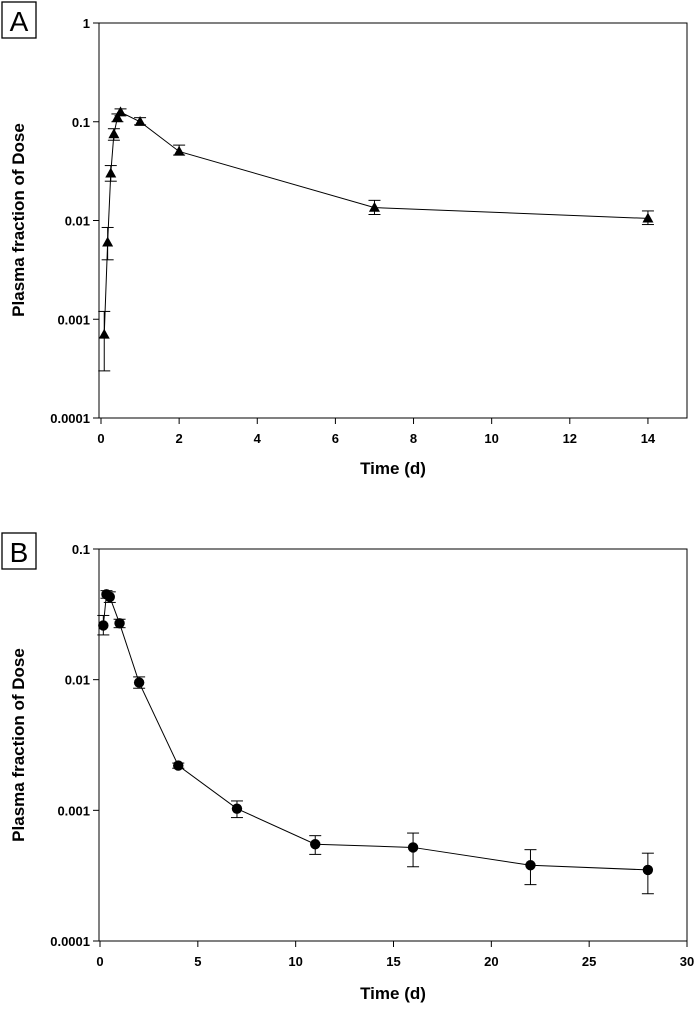 Image resolution: width=700 pixels, height=1010 pixels. I want to click on panel-b-x-tick-label: 25, so click(589, 961).